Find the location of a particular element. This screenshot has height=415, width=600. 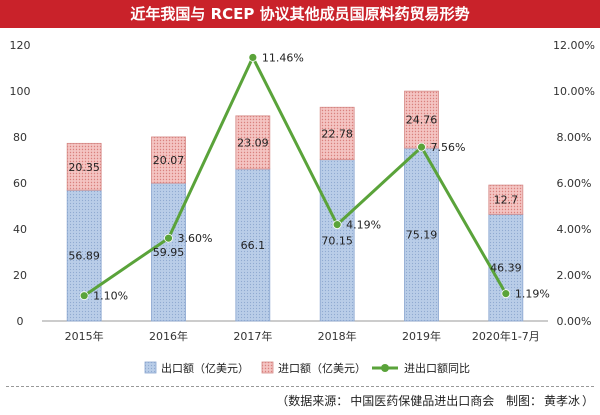

import-value-label: 24.76 is located at coordinates (422, 120).